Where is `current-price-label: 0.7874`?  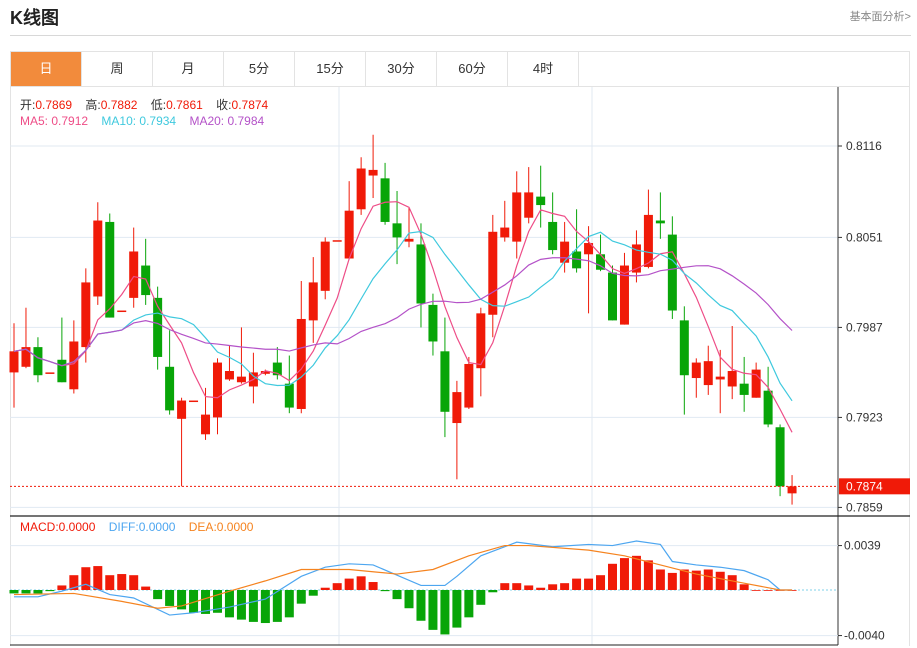
current-price-label: 0.7874 is located at coordinates (864, 486).